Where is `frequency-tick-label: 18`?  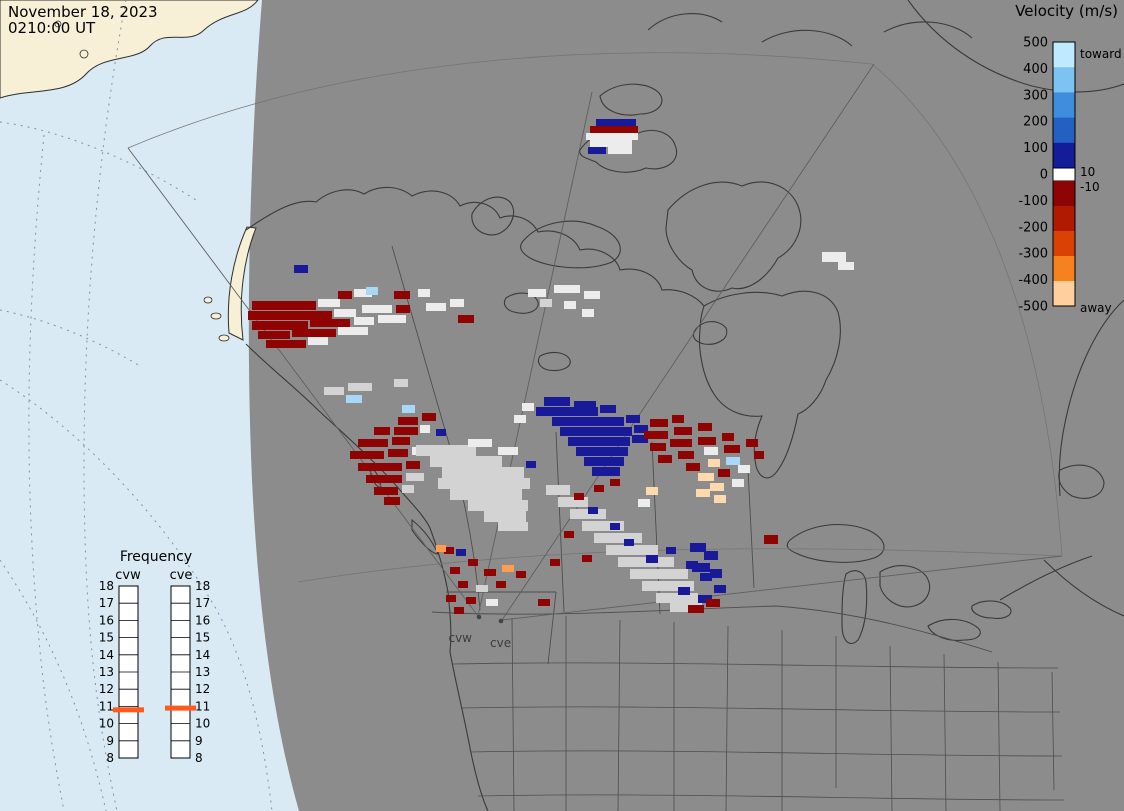
frequency-tick-label: 18 is located at coordinates (202, 586).